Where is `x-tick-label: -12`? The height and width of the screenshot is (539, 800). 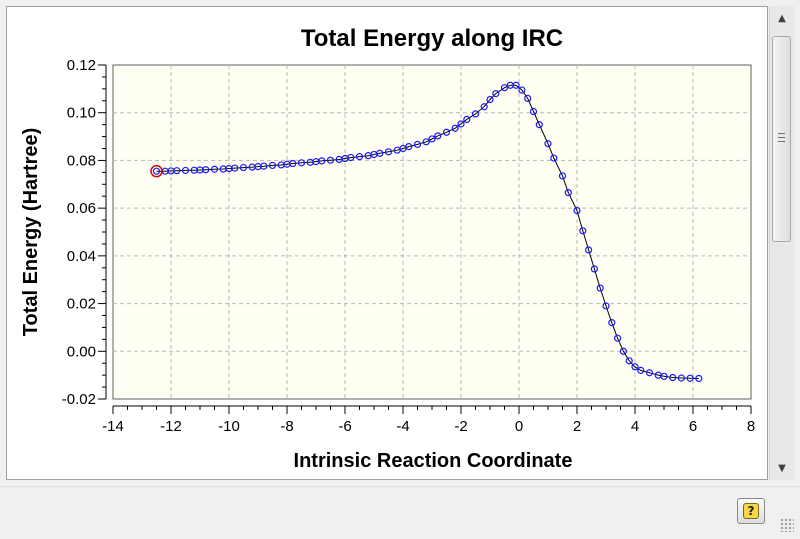 x-tick-label: -12 is located at coordinates (171, 426).